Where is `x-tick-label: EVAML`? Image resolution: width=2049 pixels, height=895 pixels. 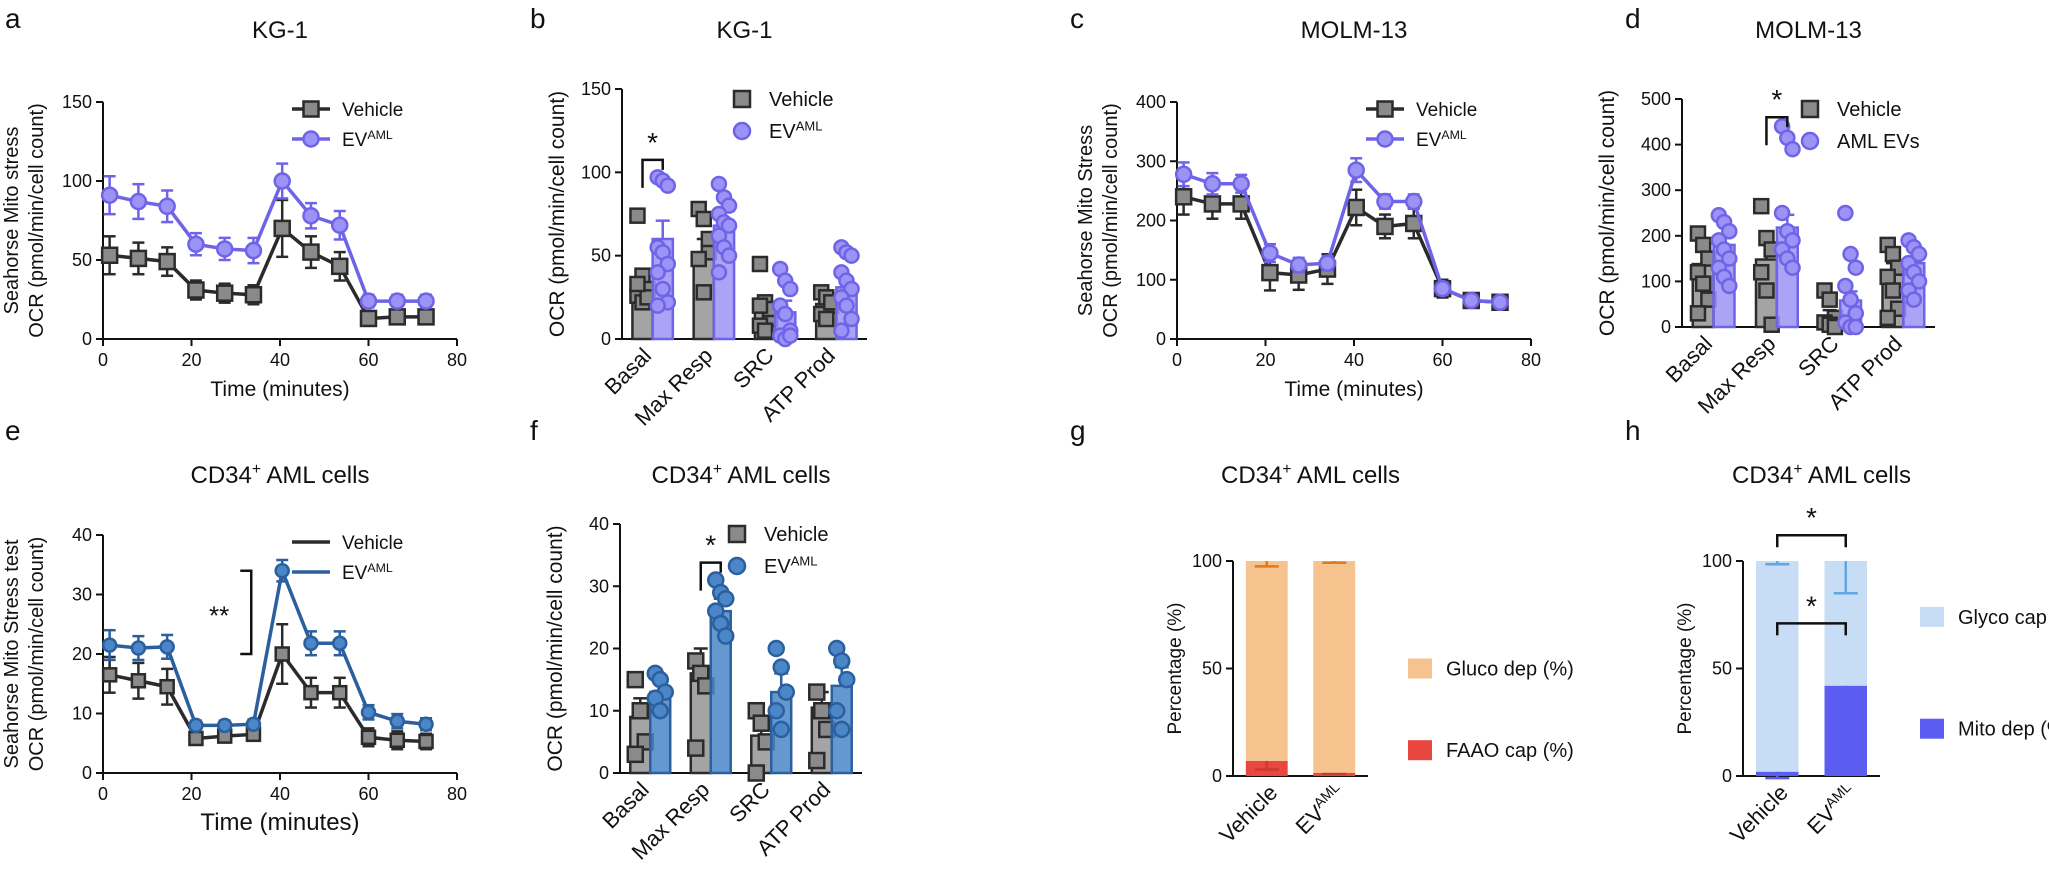
x-tick-label: EVAML is located at coordinates (1320, 810).